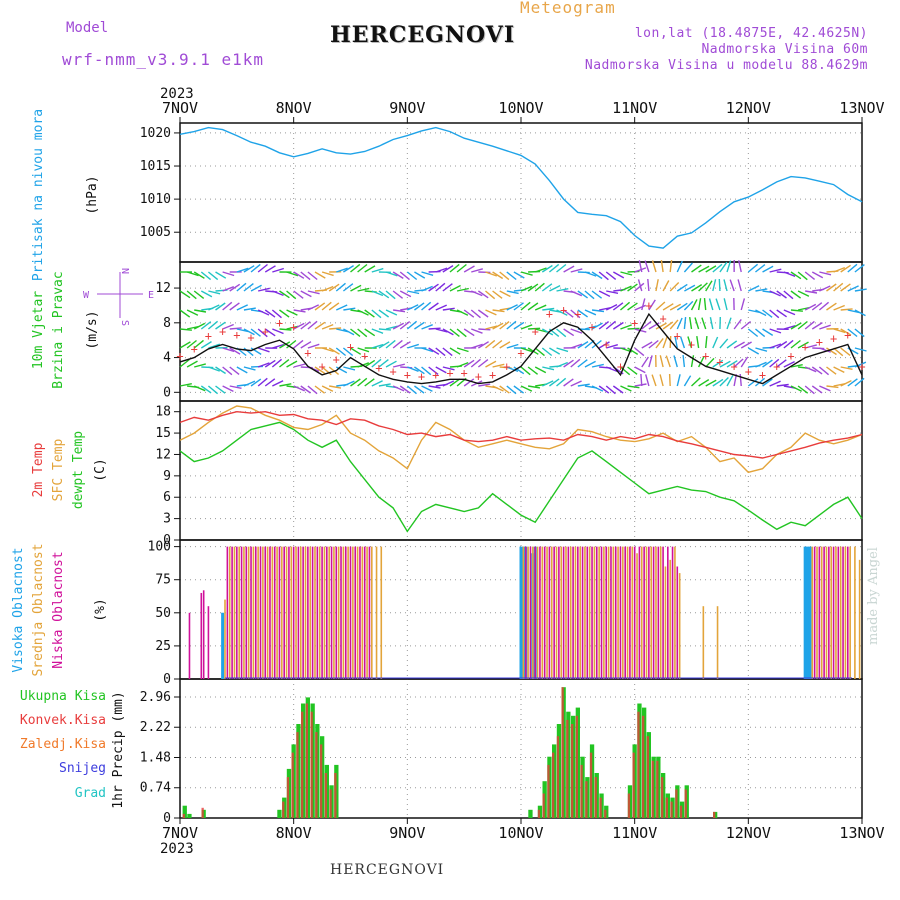 Image resolution: width=900 pixels, height=900 pixels. Describe the element at coordinates (748, 108) in the screenshot. I see `x-tick-label-top: 12NOV` at that location.